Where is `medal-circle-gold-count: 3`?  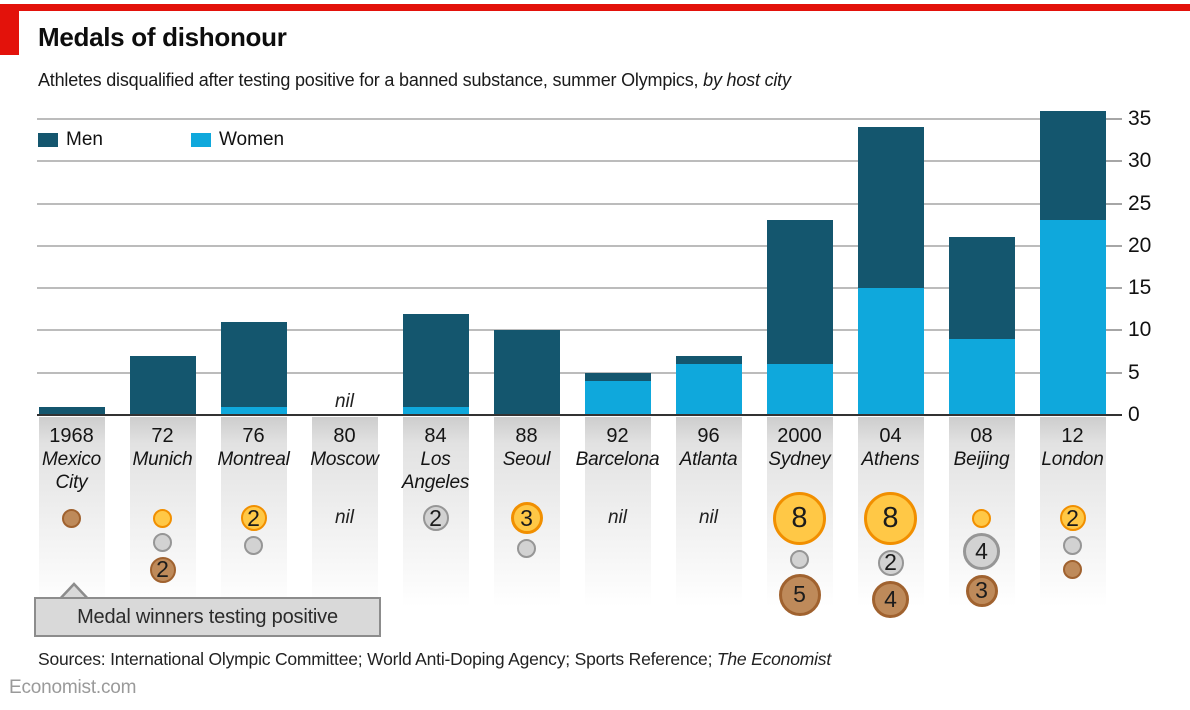
medal-circle-gold-count: 3 is located at coordinates (526, 518).